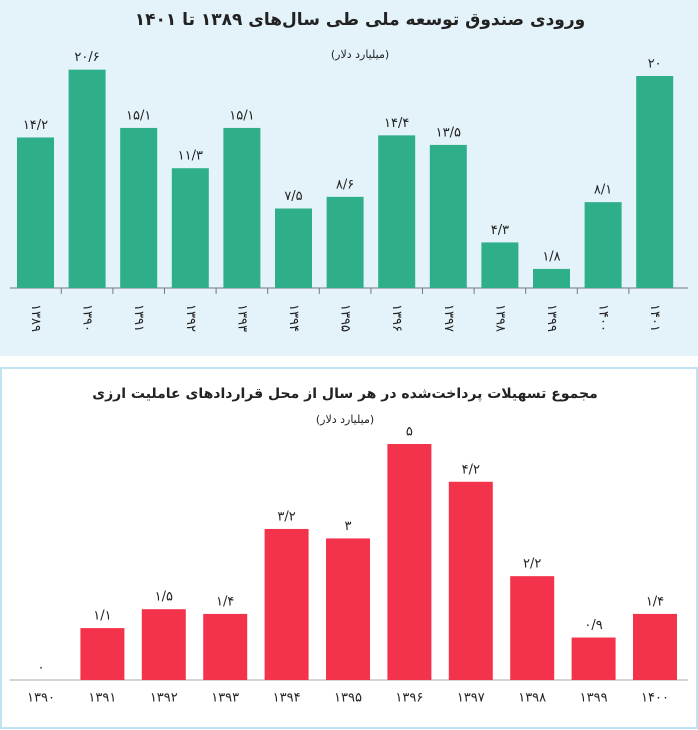 This screenshot has width=698, height=730. What do you see at coordinates (603, 190) in the screenshot?
I see `value-label: ۸/۱` at bounding box center [603, 190].